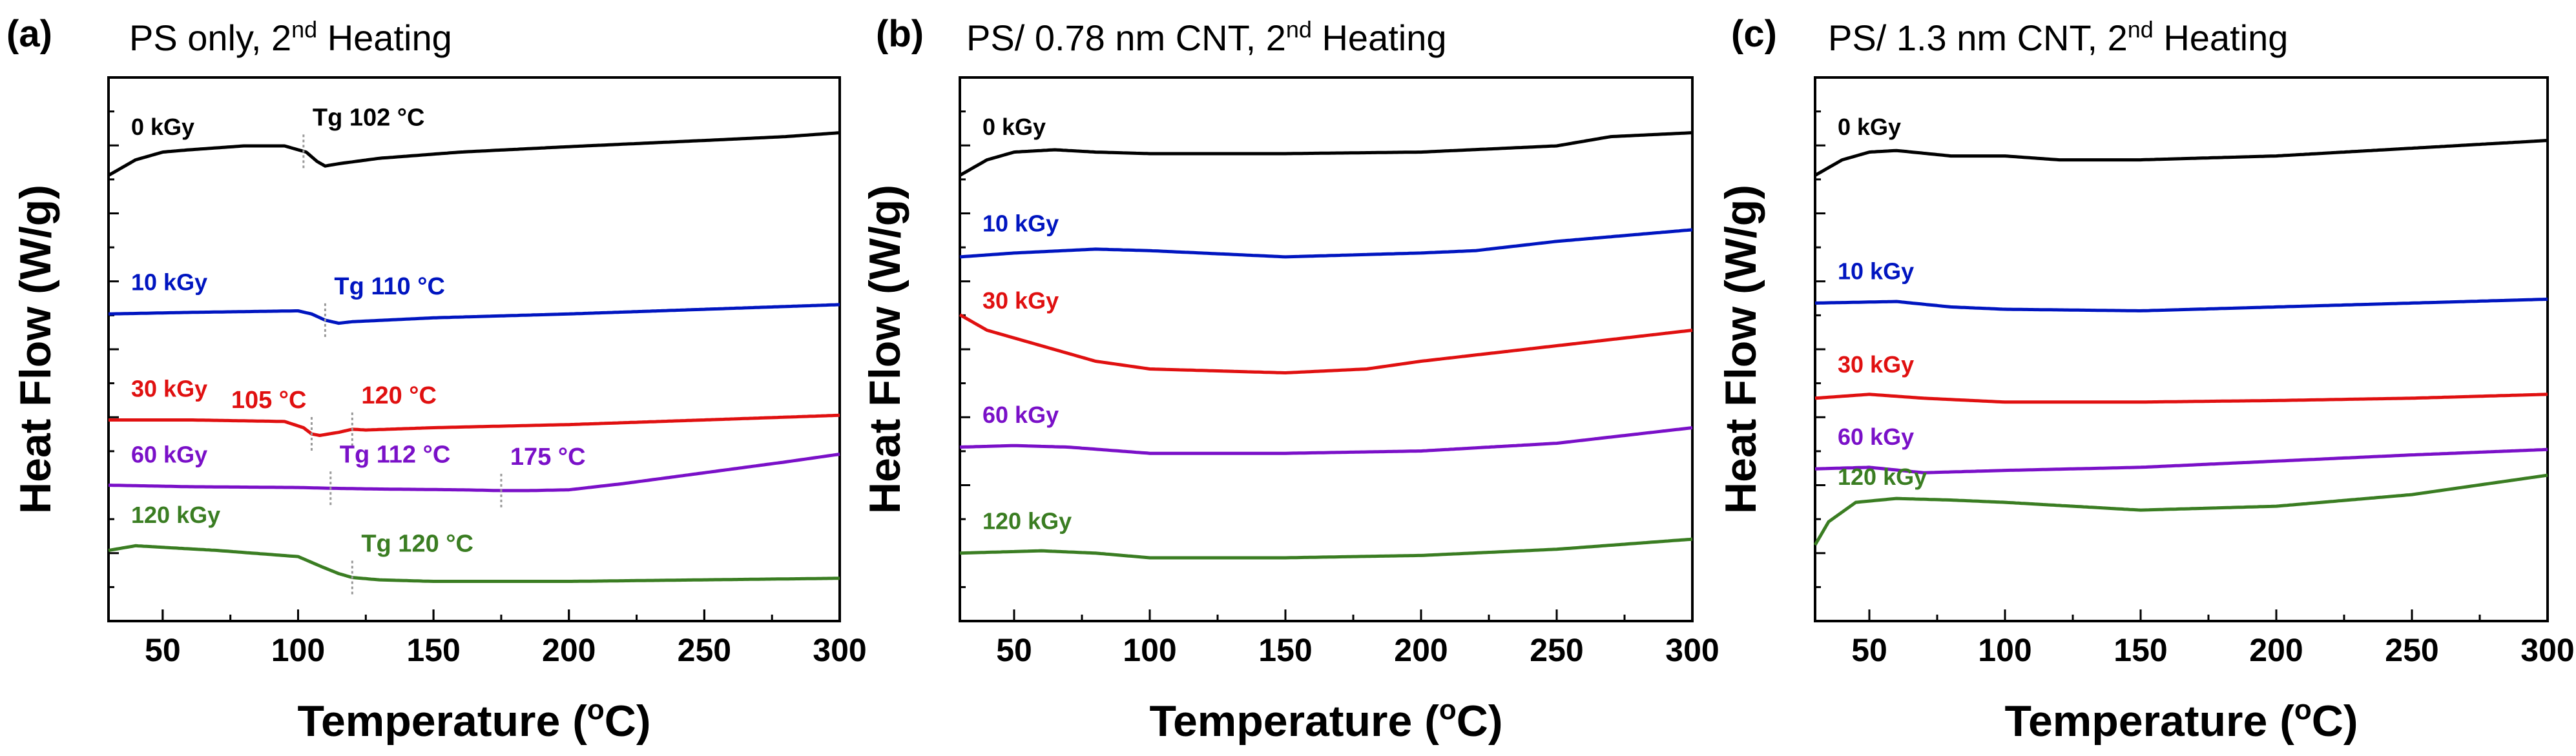 The image size is (2576, 756). Describe the element at coordinates (369, 117) in the screenshot. I see `annotation-label: Tg 102 °C` at that location.